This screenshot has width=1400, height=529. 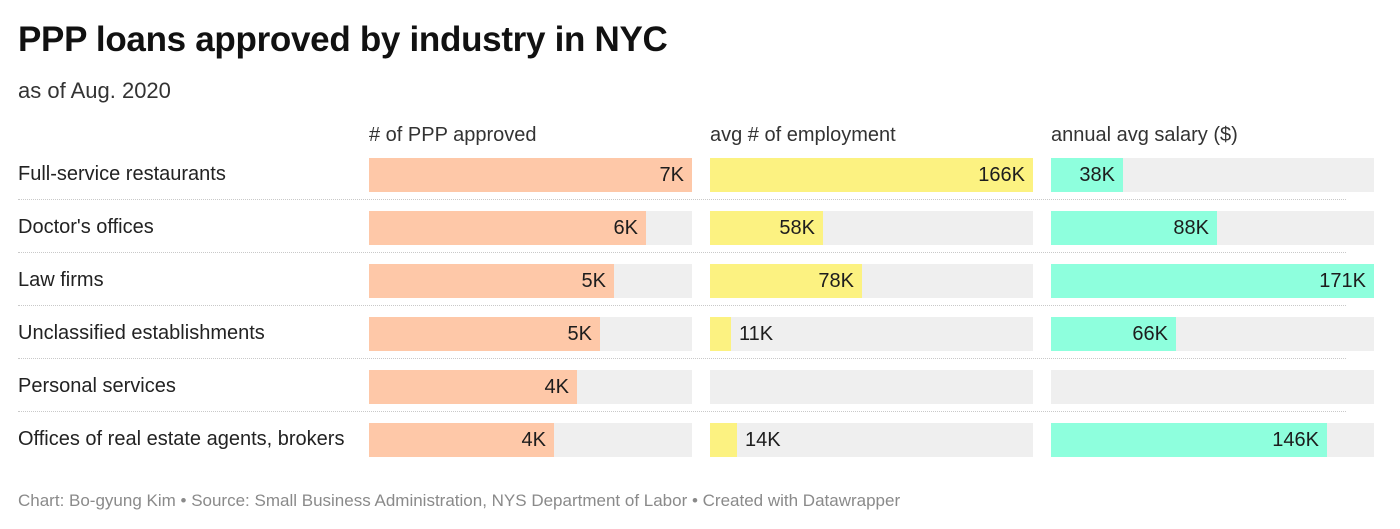 What do you see at coordinates (86, 227) in the screenshot?
I see `category-label: Doctor's offices` at bounding box center [86, 227].